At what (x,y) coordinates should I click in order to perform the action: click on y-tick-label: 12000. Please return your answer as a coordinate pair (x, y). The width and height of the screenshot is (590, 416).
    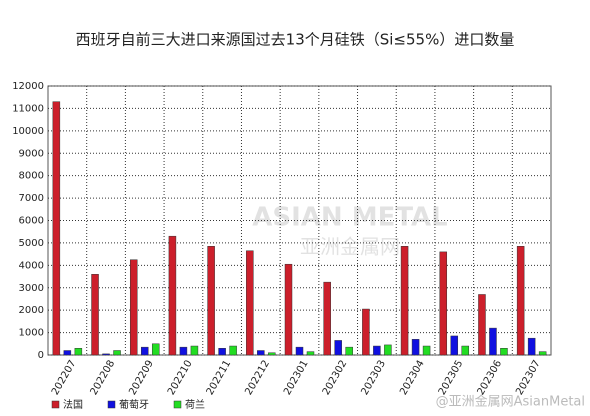
    Looking at the image, I should click on (28, 86).